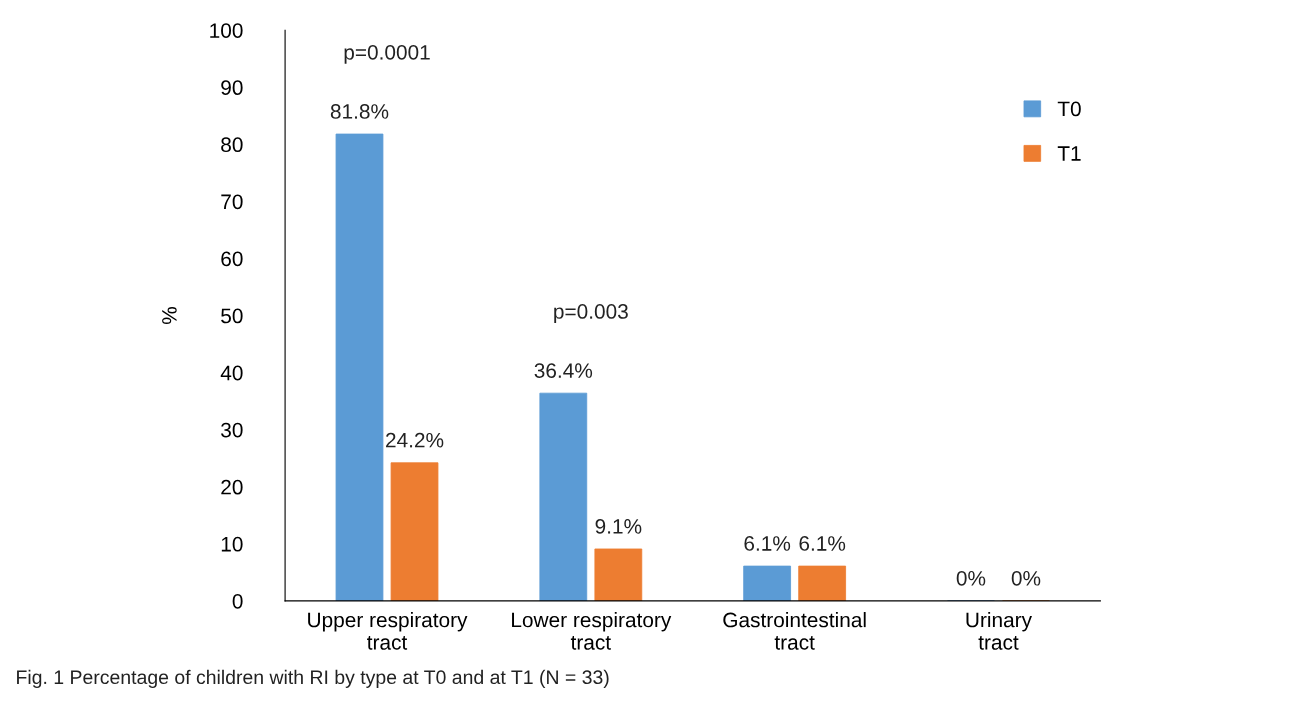 This screenshot has height=702, width=1290. I want to click on y-tick-label: 70, so click(232, 202).